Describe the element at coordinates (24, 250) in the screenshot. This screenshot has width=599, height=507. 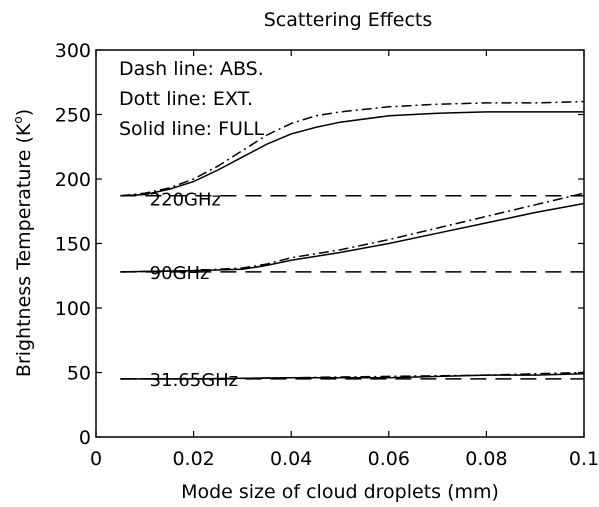
I see `y-axis-label-main: Brightness Temperature (K` at that location.